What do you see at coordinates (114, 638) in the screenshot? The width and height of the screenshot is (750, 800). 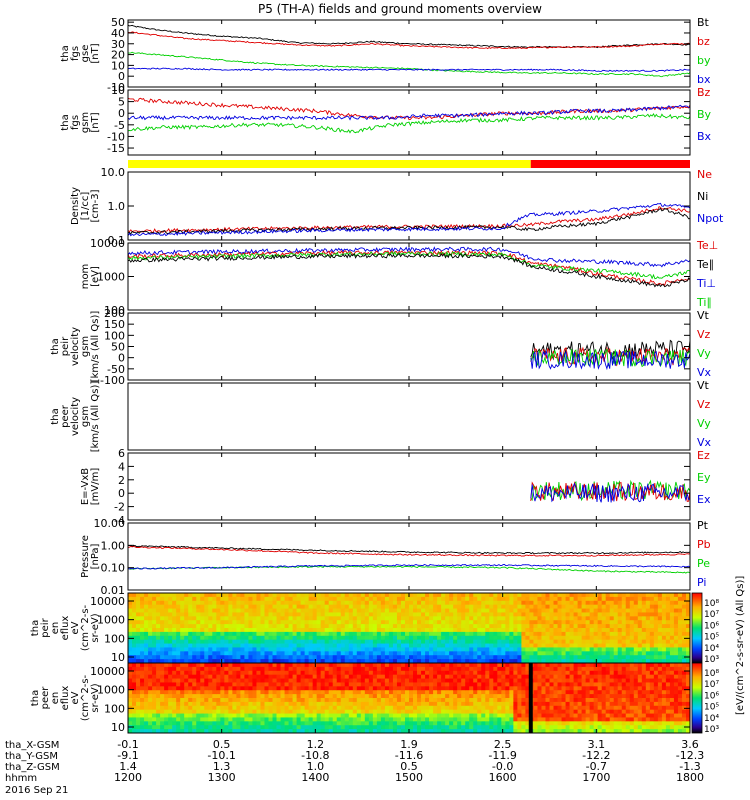 I see `y-tick-label: 100` at bounding box center [114, 638].